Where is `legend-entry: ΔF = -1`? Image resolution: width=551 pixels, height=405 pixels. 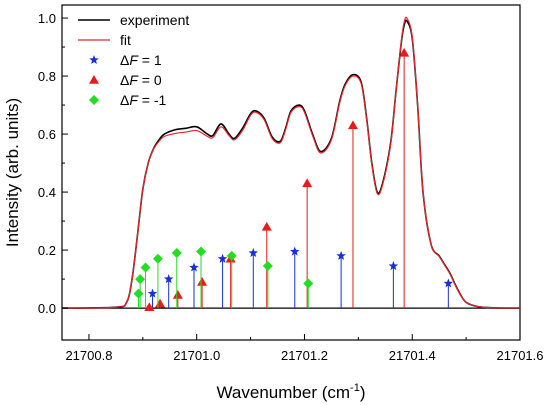
legend-entry: ΔF = -1 is located at coordinates (128, 100).